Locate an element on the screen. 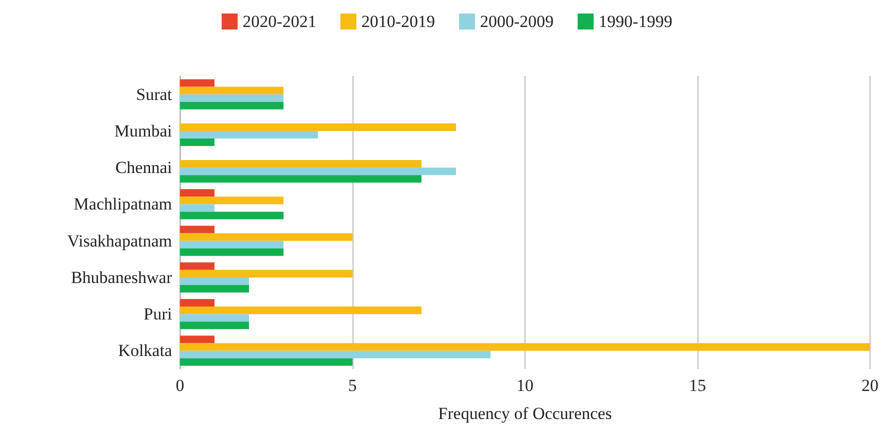  y-tick-label: Bhubaneshwar is located at coordinates (121, 277).